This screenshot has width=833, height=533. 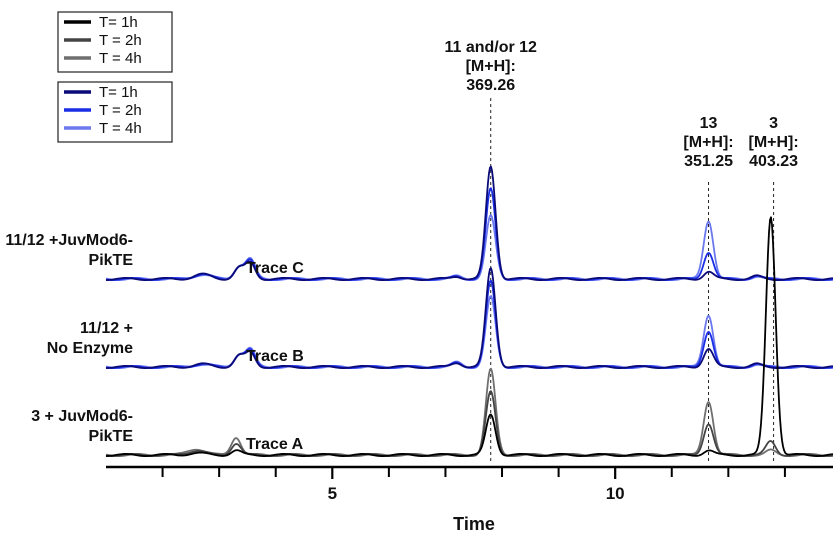 I want to click on x-tick-label-0: 5, so click(x=332, y=493).